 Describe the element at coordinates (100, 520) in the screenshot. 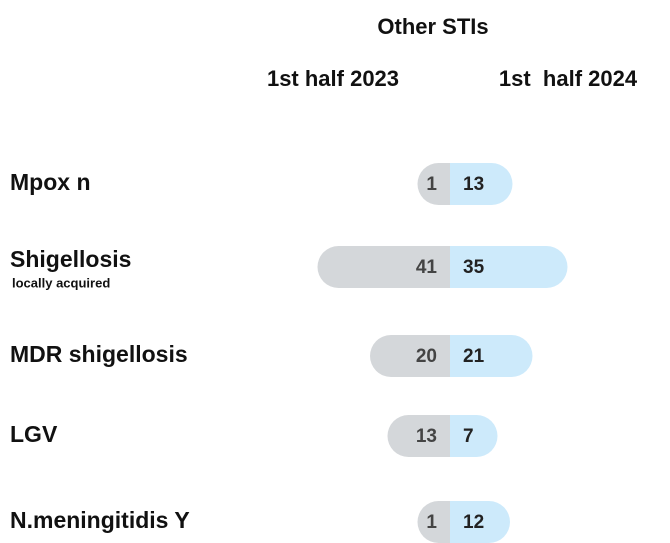

I see `category-label: N.meningitidis Y` at that location.